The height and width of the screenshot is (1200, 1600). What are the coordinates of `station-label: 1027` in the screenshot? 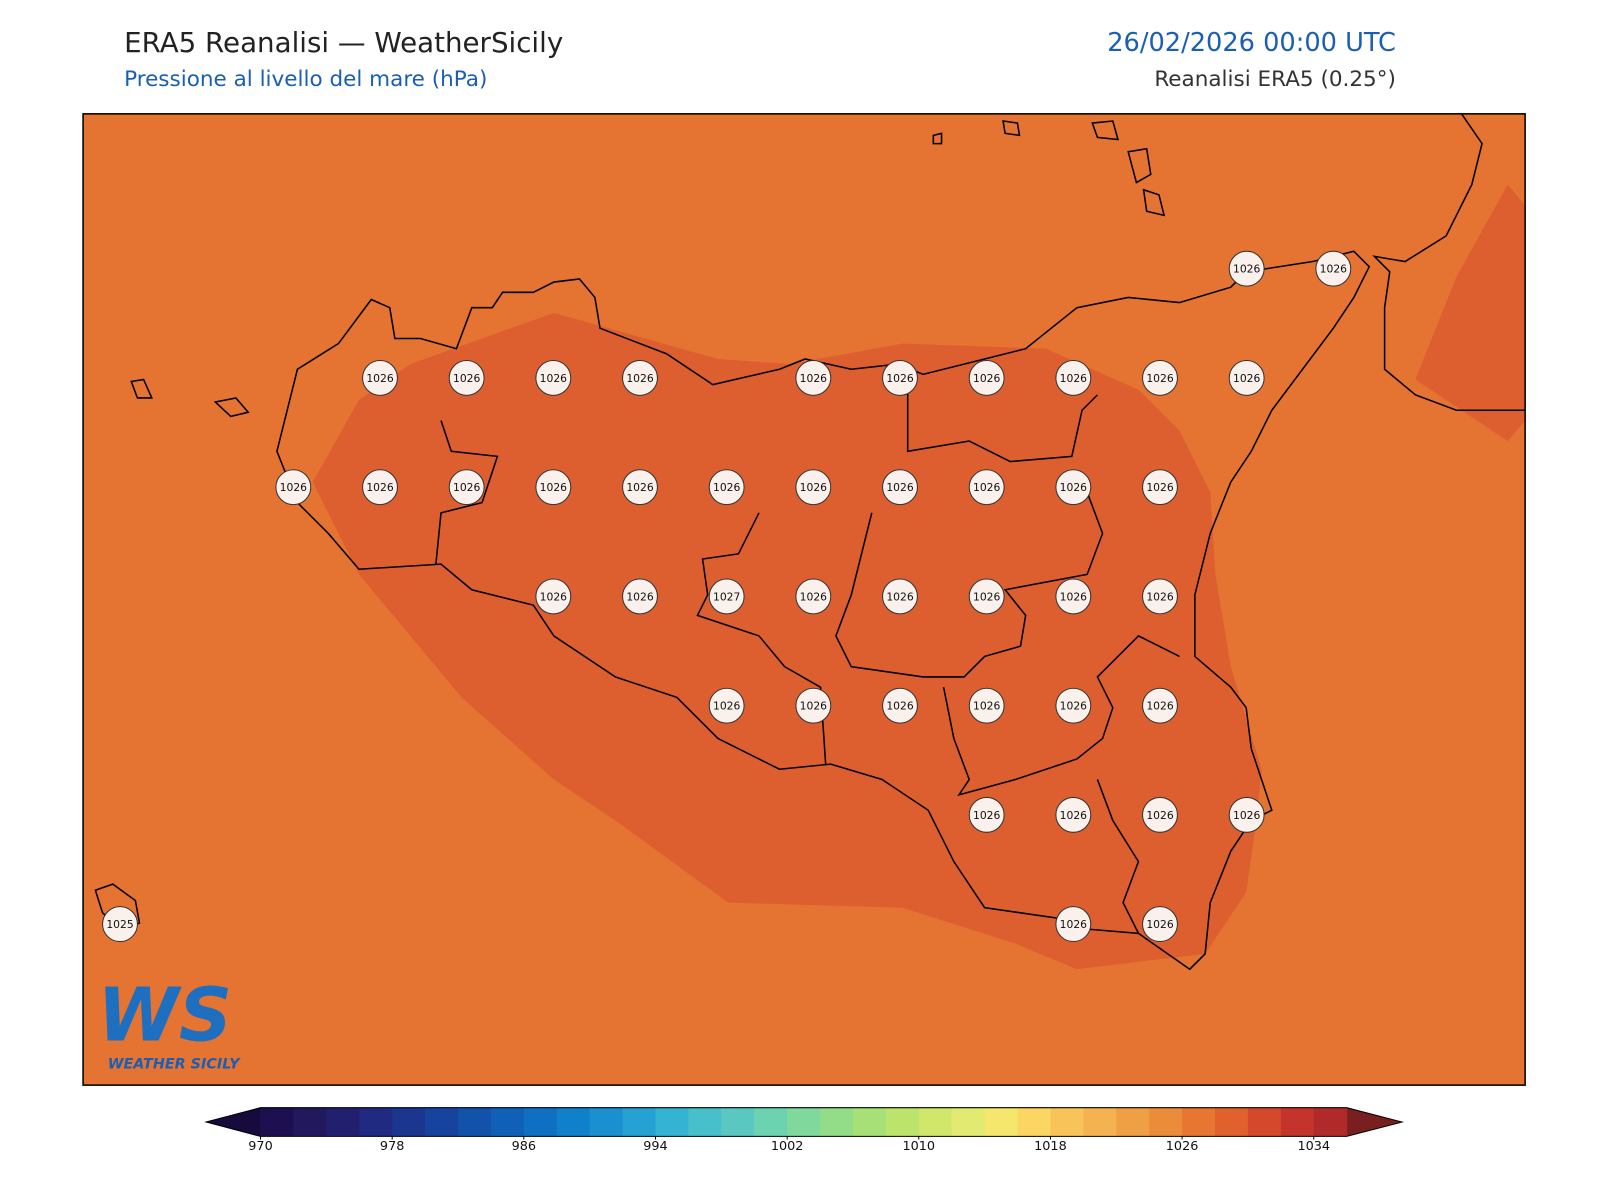 It's located at (726, 596).